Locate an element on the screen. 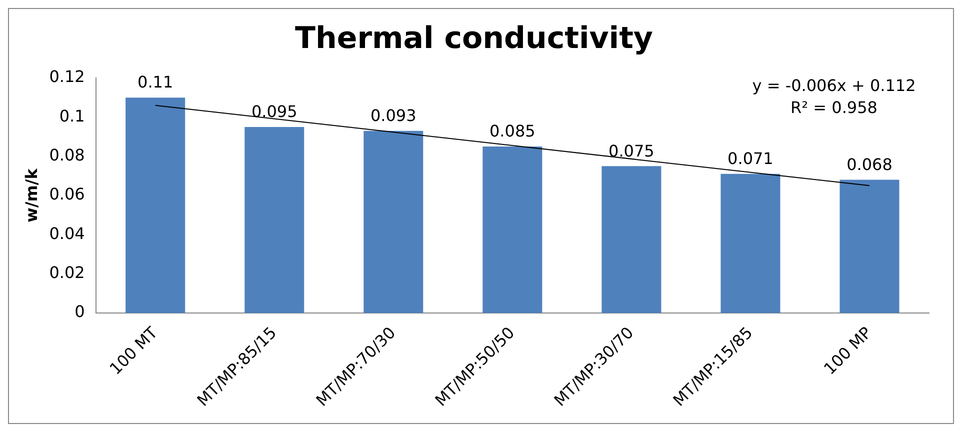  y-tick-label: 0.12 is located at coordinates (67, 76).